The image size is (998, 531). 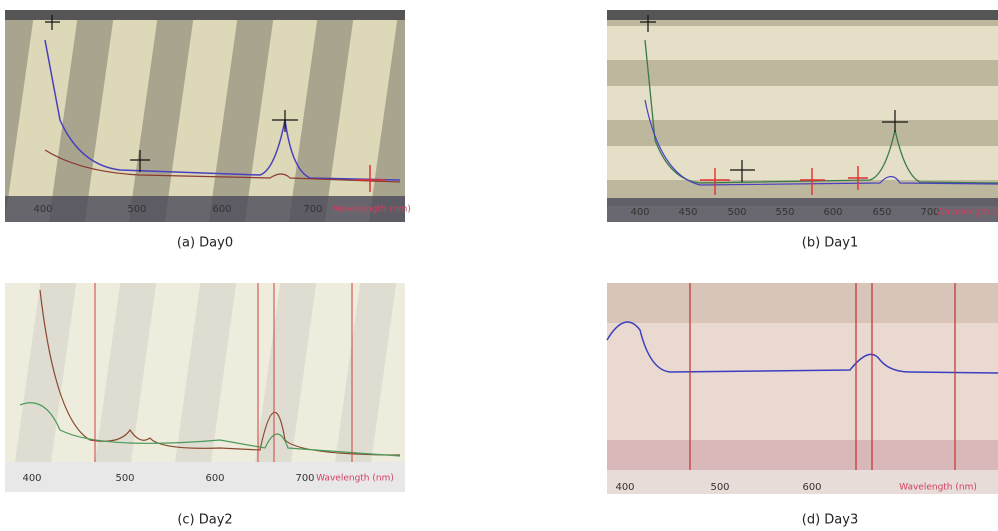 I want to click on caption: (a) Day0, so click(x=205, y=243).